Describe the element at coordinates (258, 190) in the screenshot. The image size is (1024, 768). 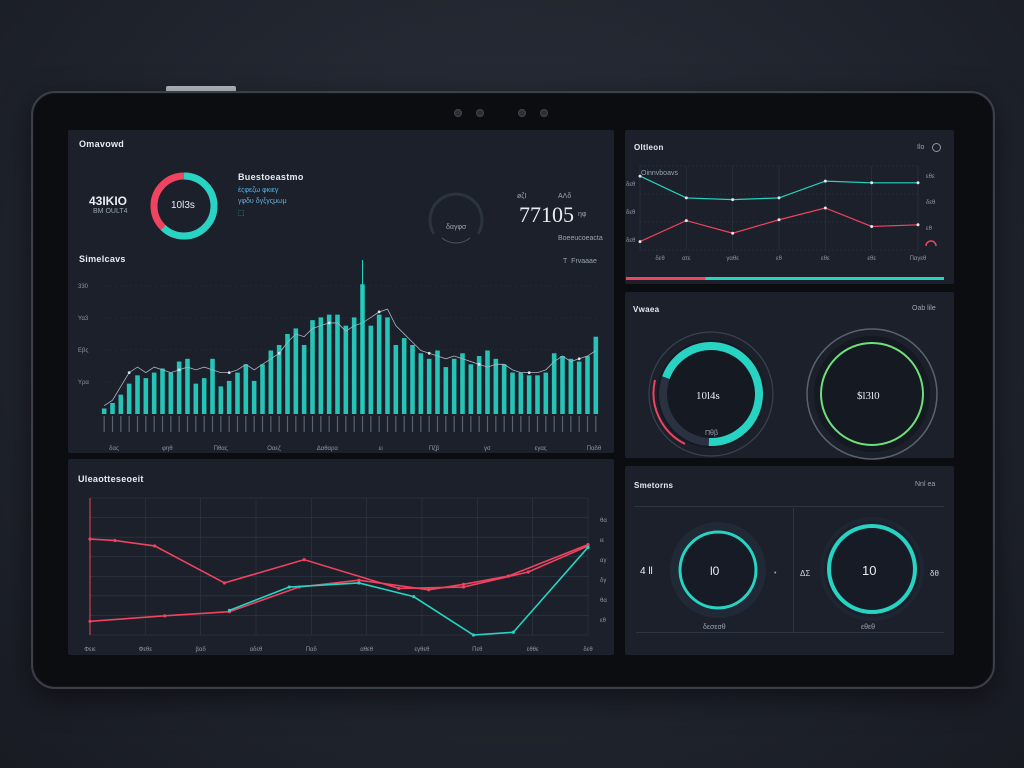
I see `center-line-1: έςφεζω φκιεγ` at that location.